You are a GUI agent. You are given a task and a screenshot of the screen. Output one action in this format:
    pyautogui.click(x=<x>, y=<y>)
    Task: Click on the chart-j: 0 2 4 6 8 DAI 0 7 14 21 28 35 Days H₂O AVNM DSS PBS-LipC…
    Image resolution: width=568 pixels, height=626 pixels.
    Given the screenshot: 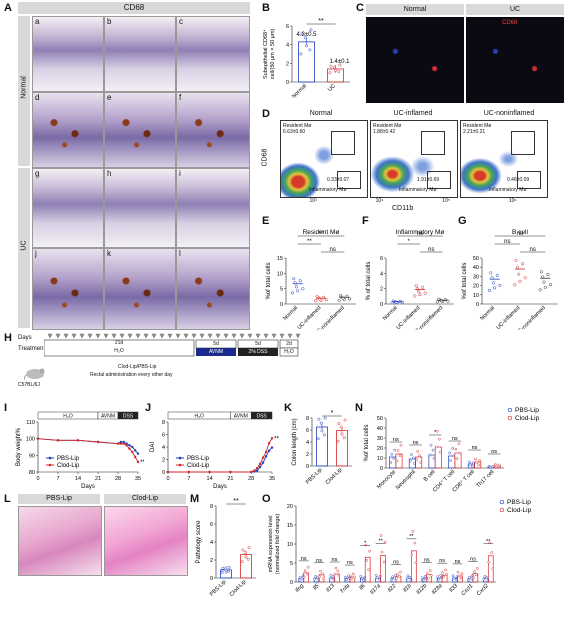 What is the action you would take?
    pyautogui.click(x=215, y=450)
    